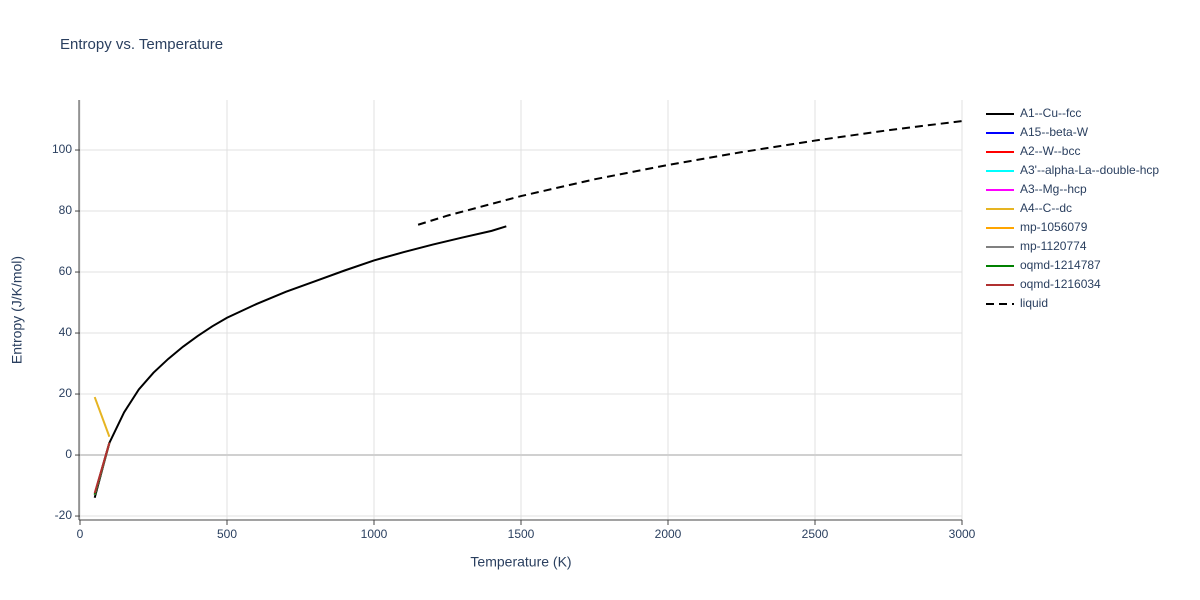 The width and height of the screenshot is (1200, 600). Describe the element at coordinates (1050, 151) in the screenshot. I see `legend-label: A2--W--bcc` at that location.